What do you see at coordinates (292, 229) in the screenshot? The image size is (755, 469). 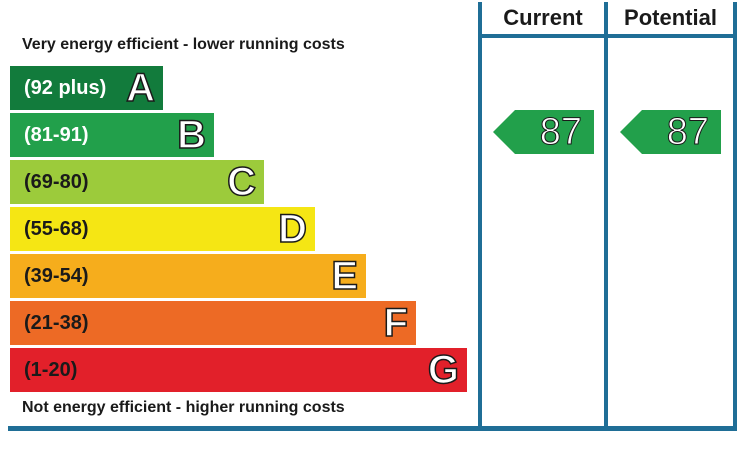 I see `band-d-letter: D` at bounding box center [292, 229].